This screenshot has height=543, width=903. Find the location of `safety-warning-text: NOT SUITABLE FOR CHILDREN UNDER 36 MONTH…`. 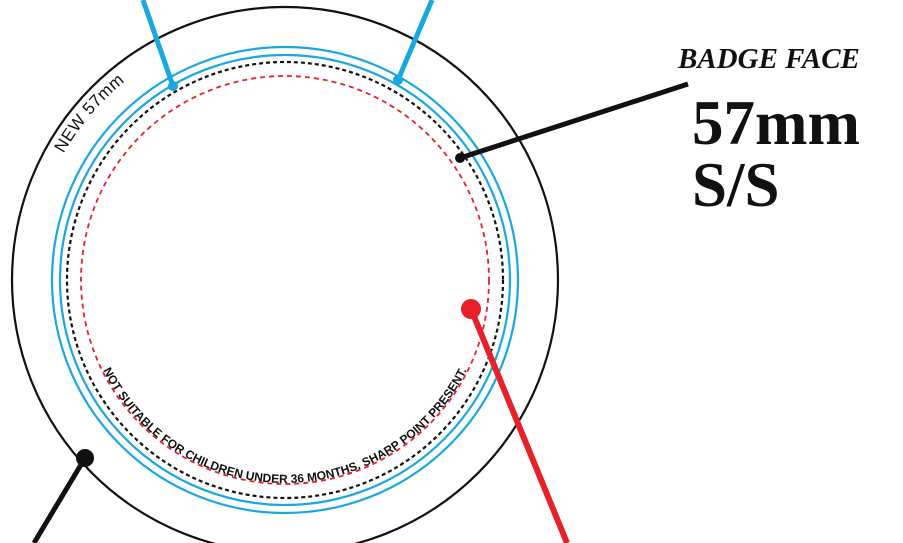

safety-warning-text: NOT SUITABLE FOR CHILDREN UNDER 36 MONTH… is located at coordinates (284, 425).